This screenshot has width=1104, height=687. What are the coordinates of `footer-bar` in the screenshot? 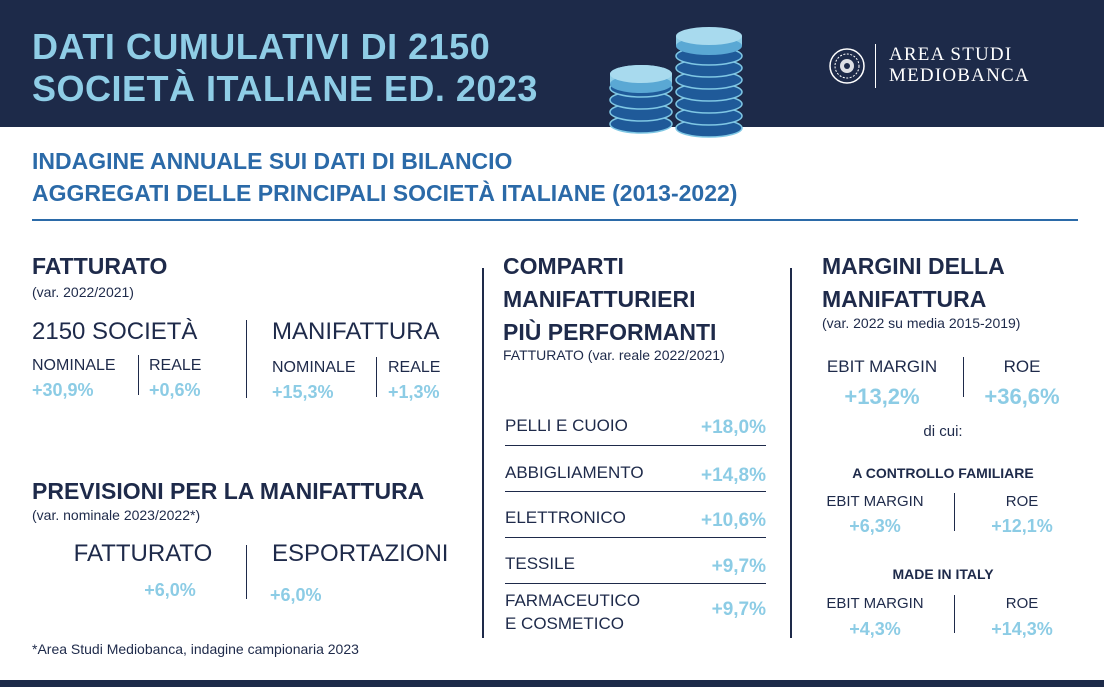 It's located at (552, 683).